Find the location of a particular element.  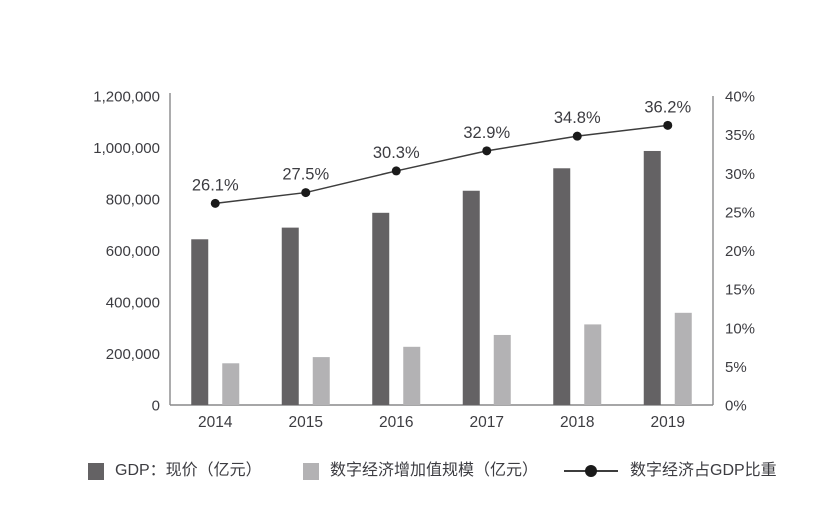

legend-label-gdp-ratio: 数字经济占GDP比重 is located at coordinates (703, 470).